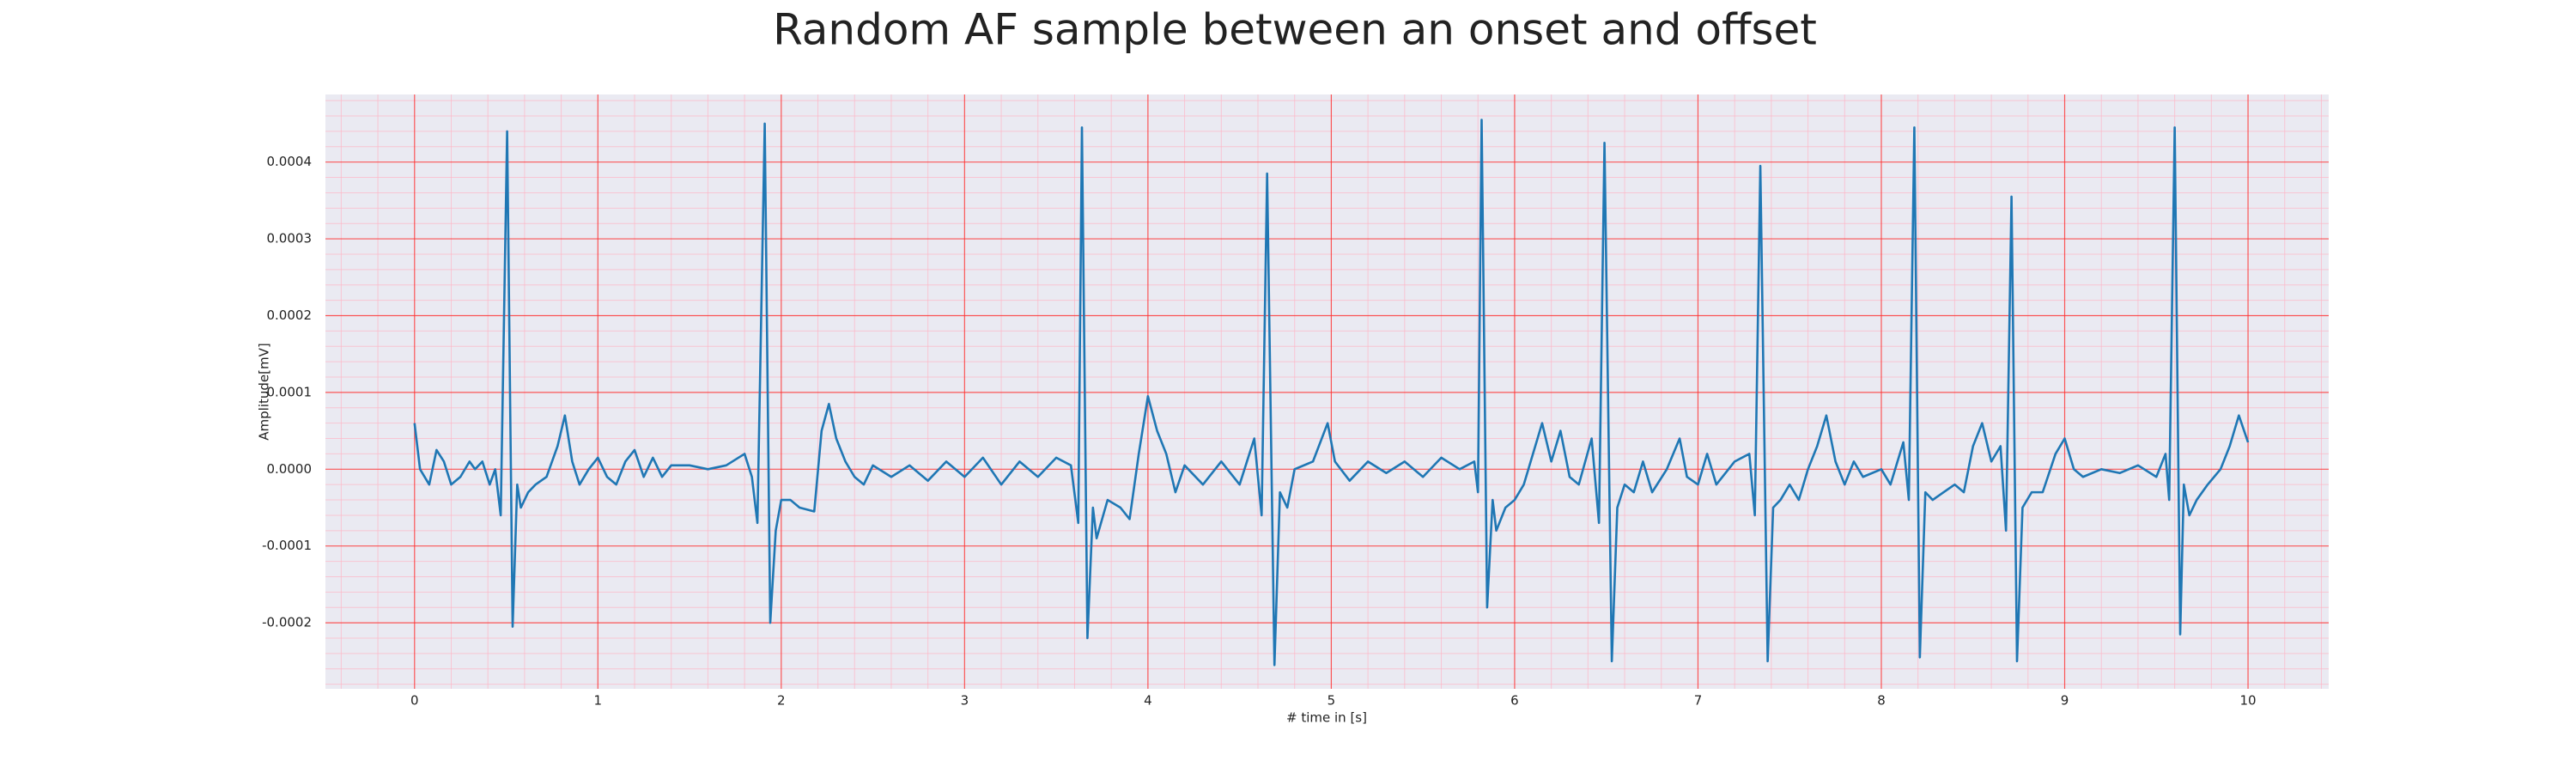 Image resolution: width=2576 pixels, height=773 pixels. Describe the element at coordinates (1514, 701) in the screenshot. I see `x-tick-label: 6` at that location.